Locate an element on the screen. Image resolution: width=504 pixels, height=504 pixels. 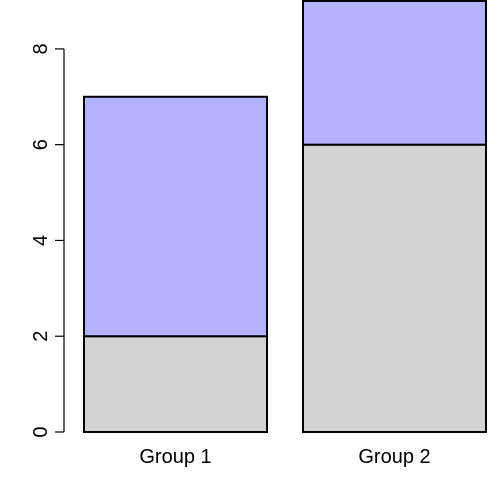
x-category-label: Group 1 is located at coordinates (175, 457).